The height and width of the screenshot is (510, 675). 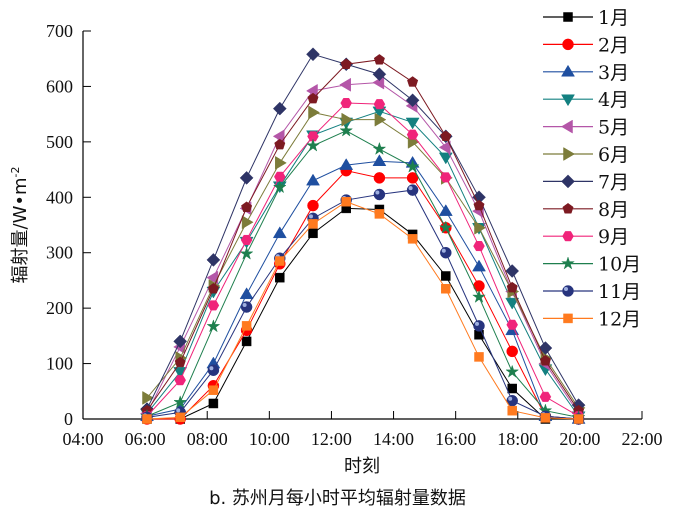 I want to click on x-tick-label: 12:00, so click(x=331, y=439).